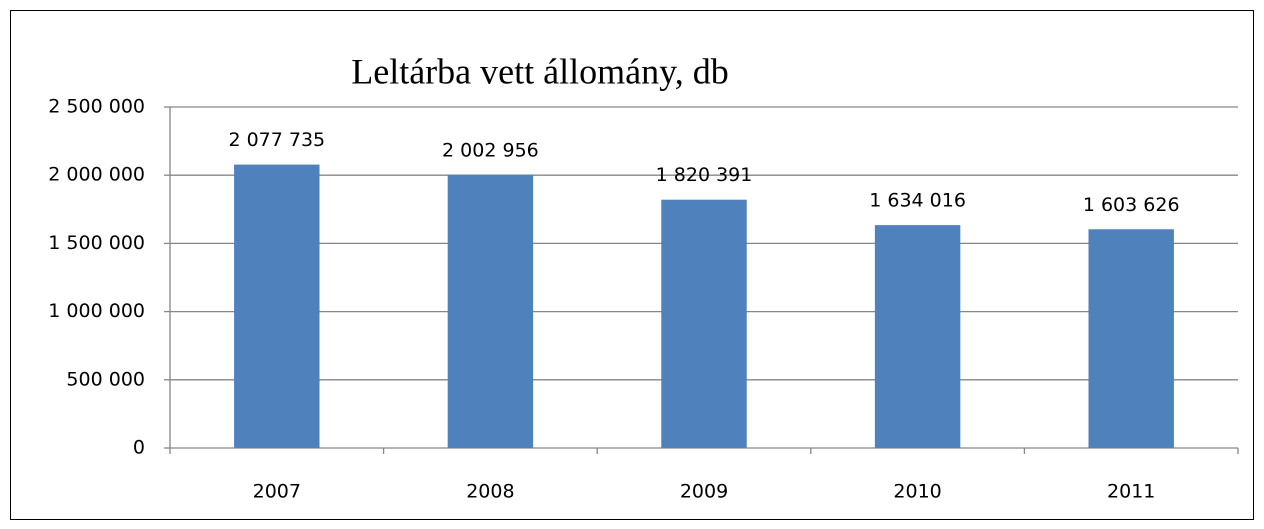 Image resolution: width=1264 pixels, height=529 pixels. What do you see at coordinates (917, 201) in the screenshot?
I see `data-label: 1 634 016` at bounding box center [917, 201].